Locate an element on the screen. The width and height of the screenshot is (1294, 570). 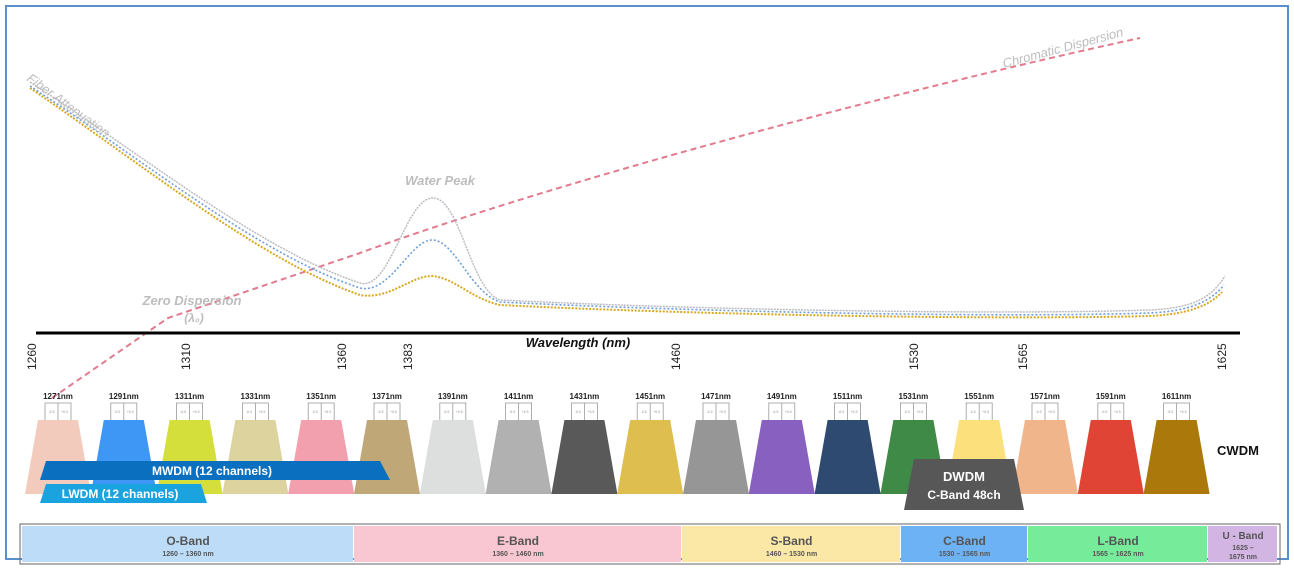
band-range: 1675 nm is located at coordinates (1243, 557).